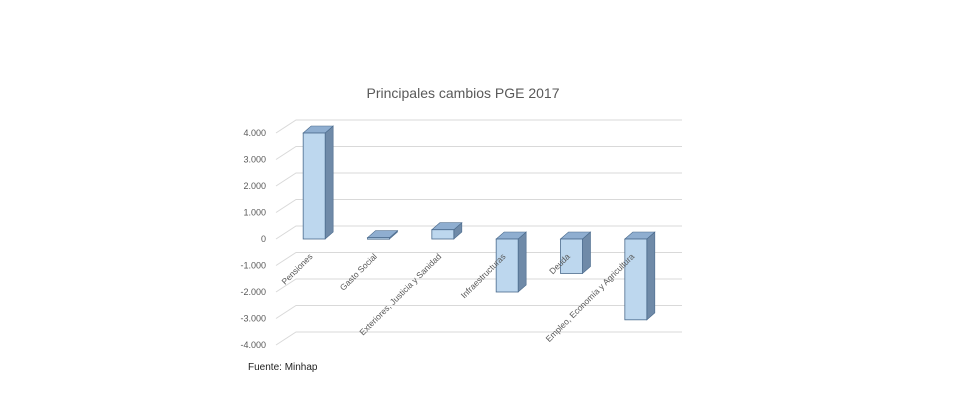 This screenshot has width=960, height=400. I want to click on bar-top, so click(382, 234).